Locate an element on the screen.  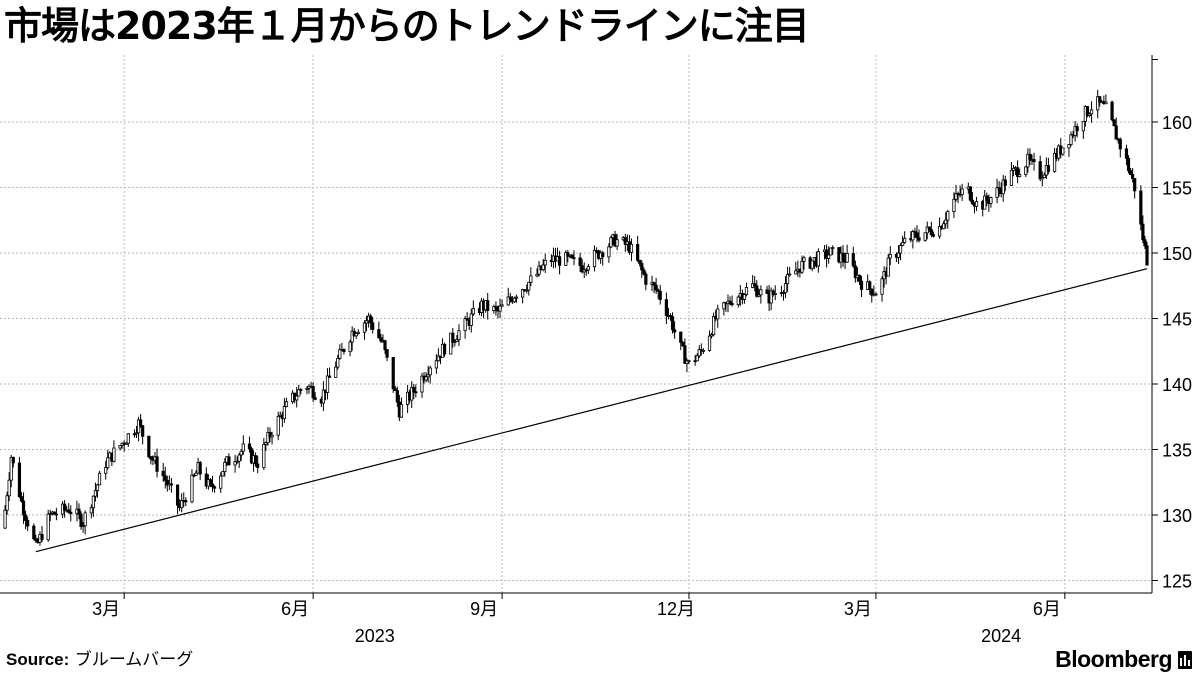
y-tick-label: 145 is located at coordinates (1177, 320).